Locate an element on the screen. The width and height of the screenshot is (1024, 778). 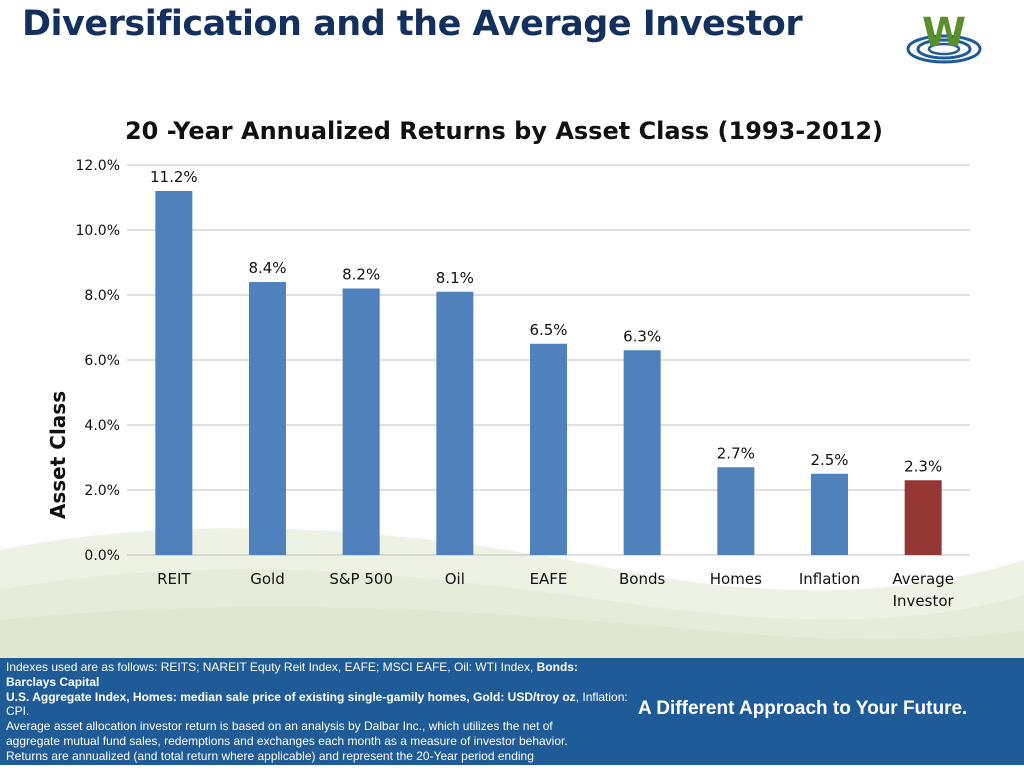
logo-icon: W is located at coordinates (944, 37).